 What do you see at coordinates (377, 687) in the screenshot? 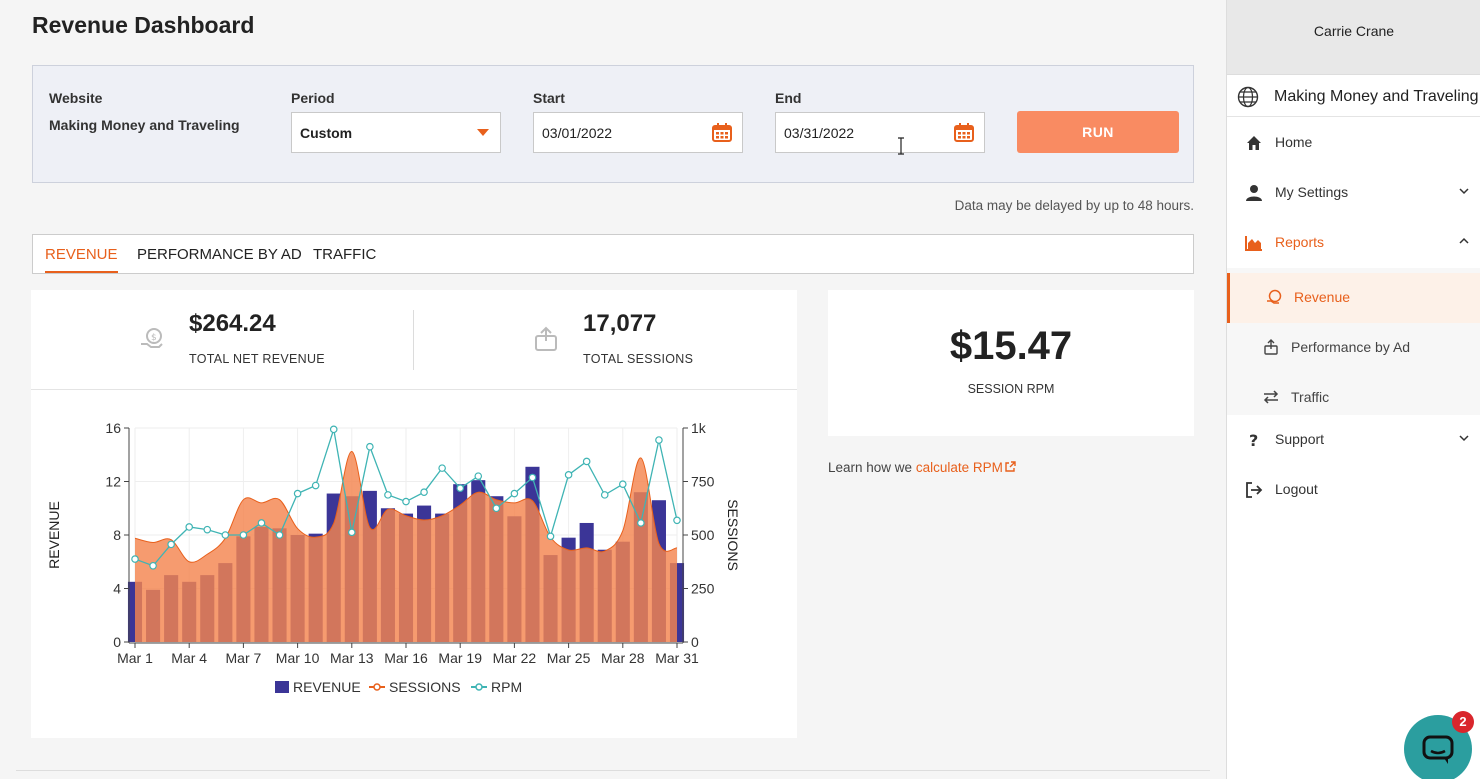
I see `legend-sessions-marker` at bounding box center [377, 687].